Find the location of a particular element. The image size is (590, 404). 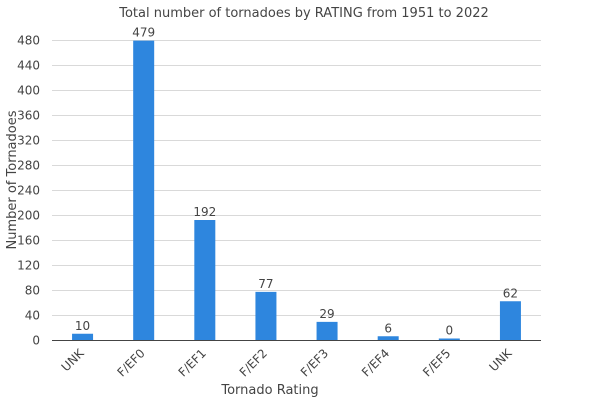

y-tick-label: 240 is located at coordinates (28, 191).